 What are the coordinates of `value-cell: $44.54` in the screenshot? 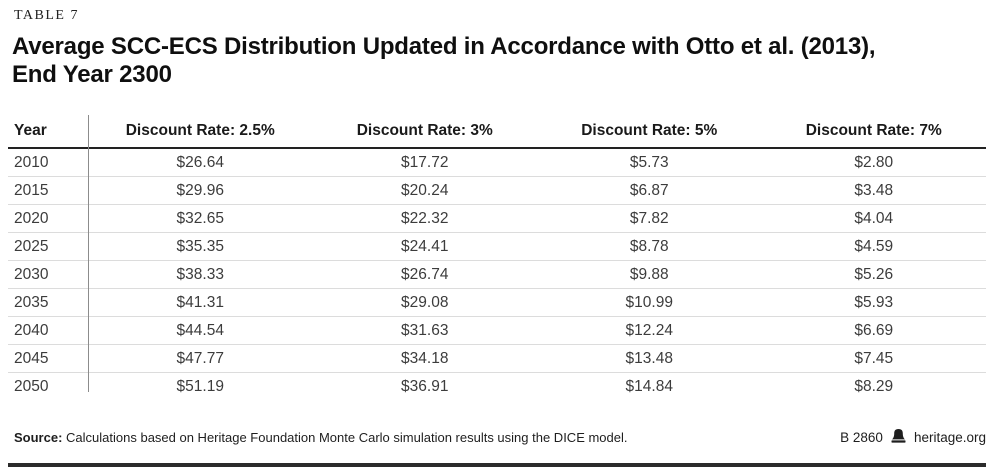 It's located at (200, 330).